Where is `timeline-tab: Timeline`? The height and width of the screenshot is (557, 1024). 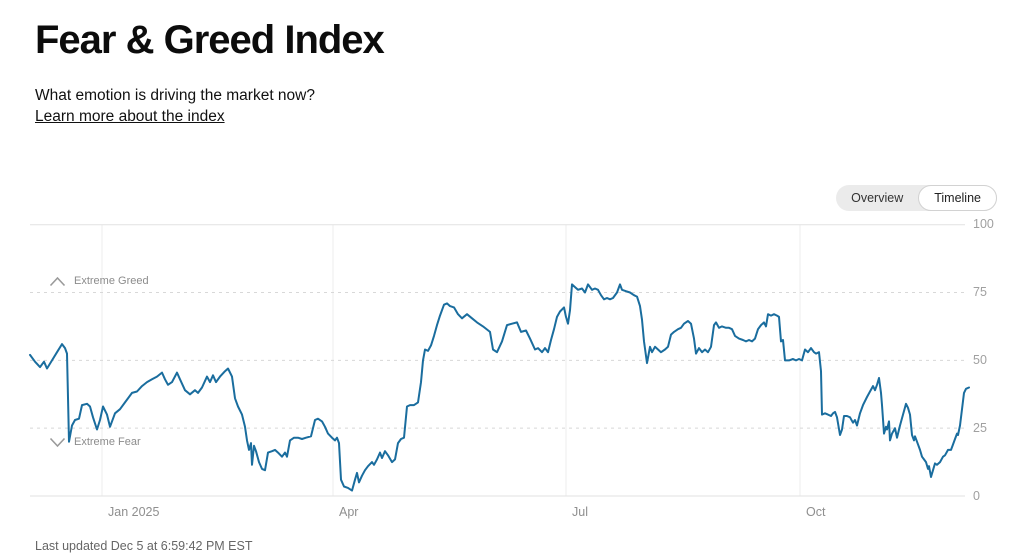 timeline-tab: Timeline is located at coordinates (957, 198).